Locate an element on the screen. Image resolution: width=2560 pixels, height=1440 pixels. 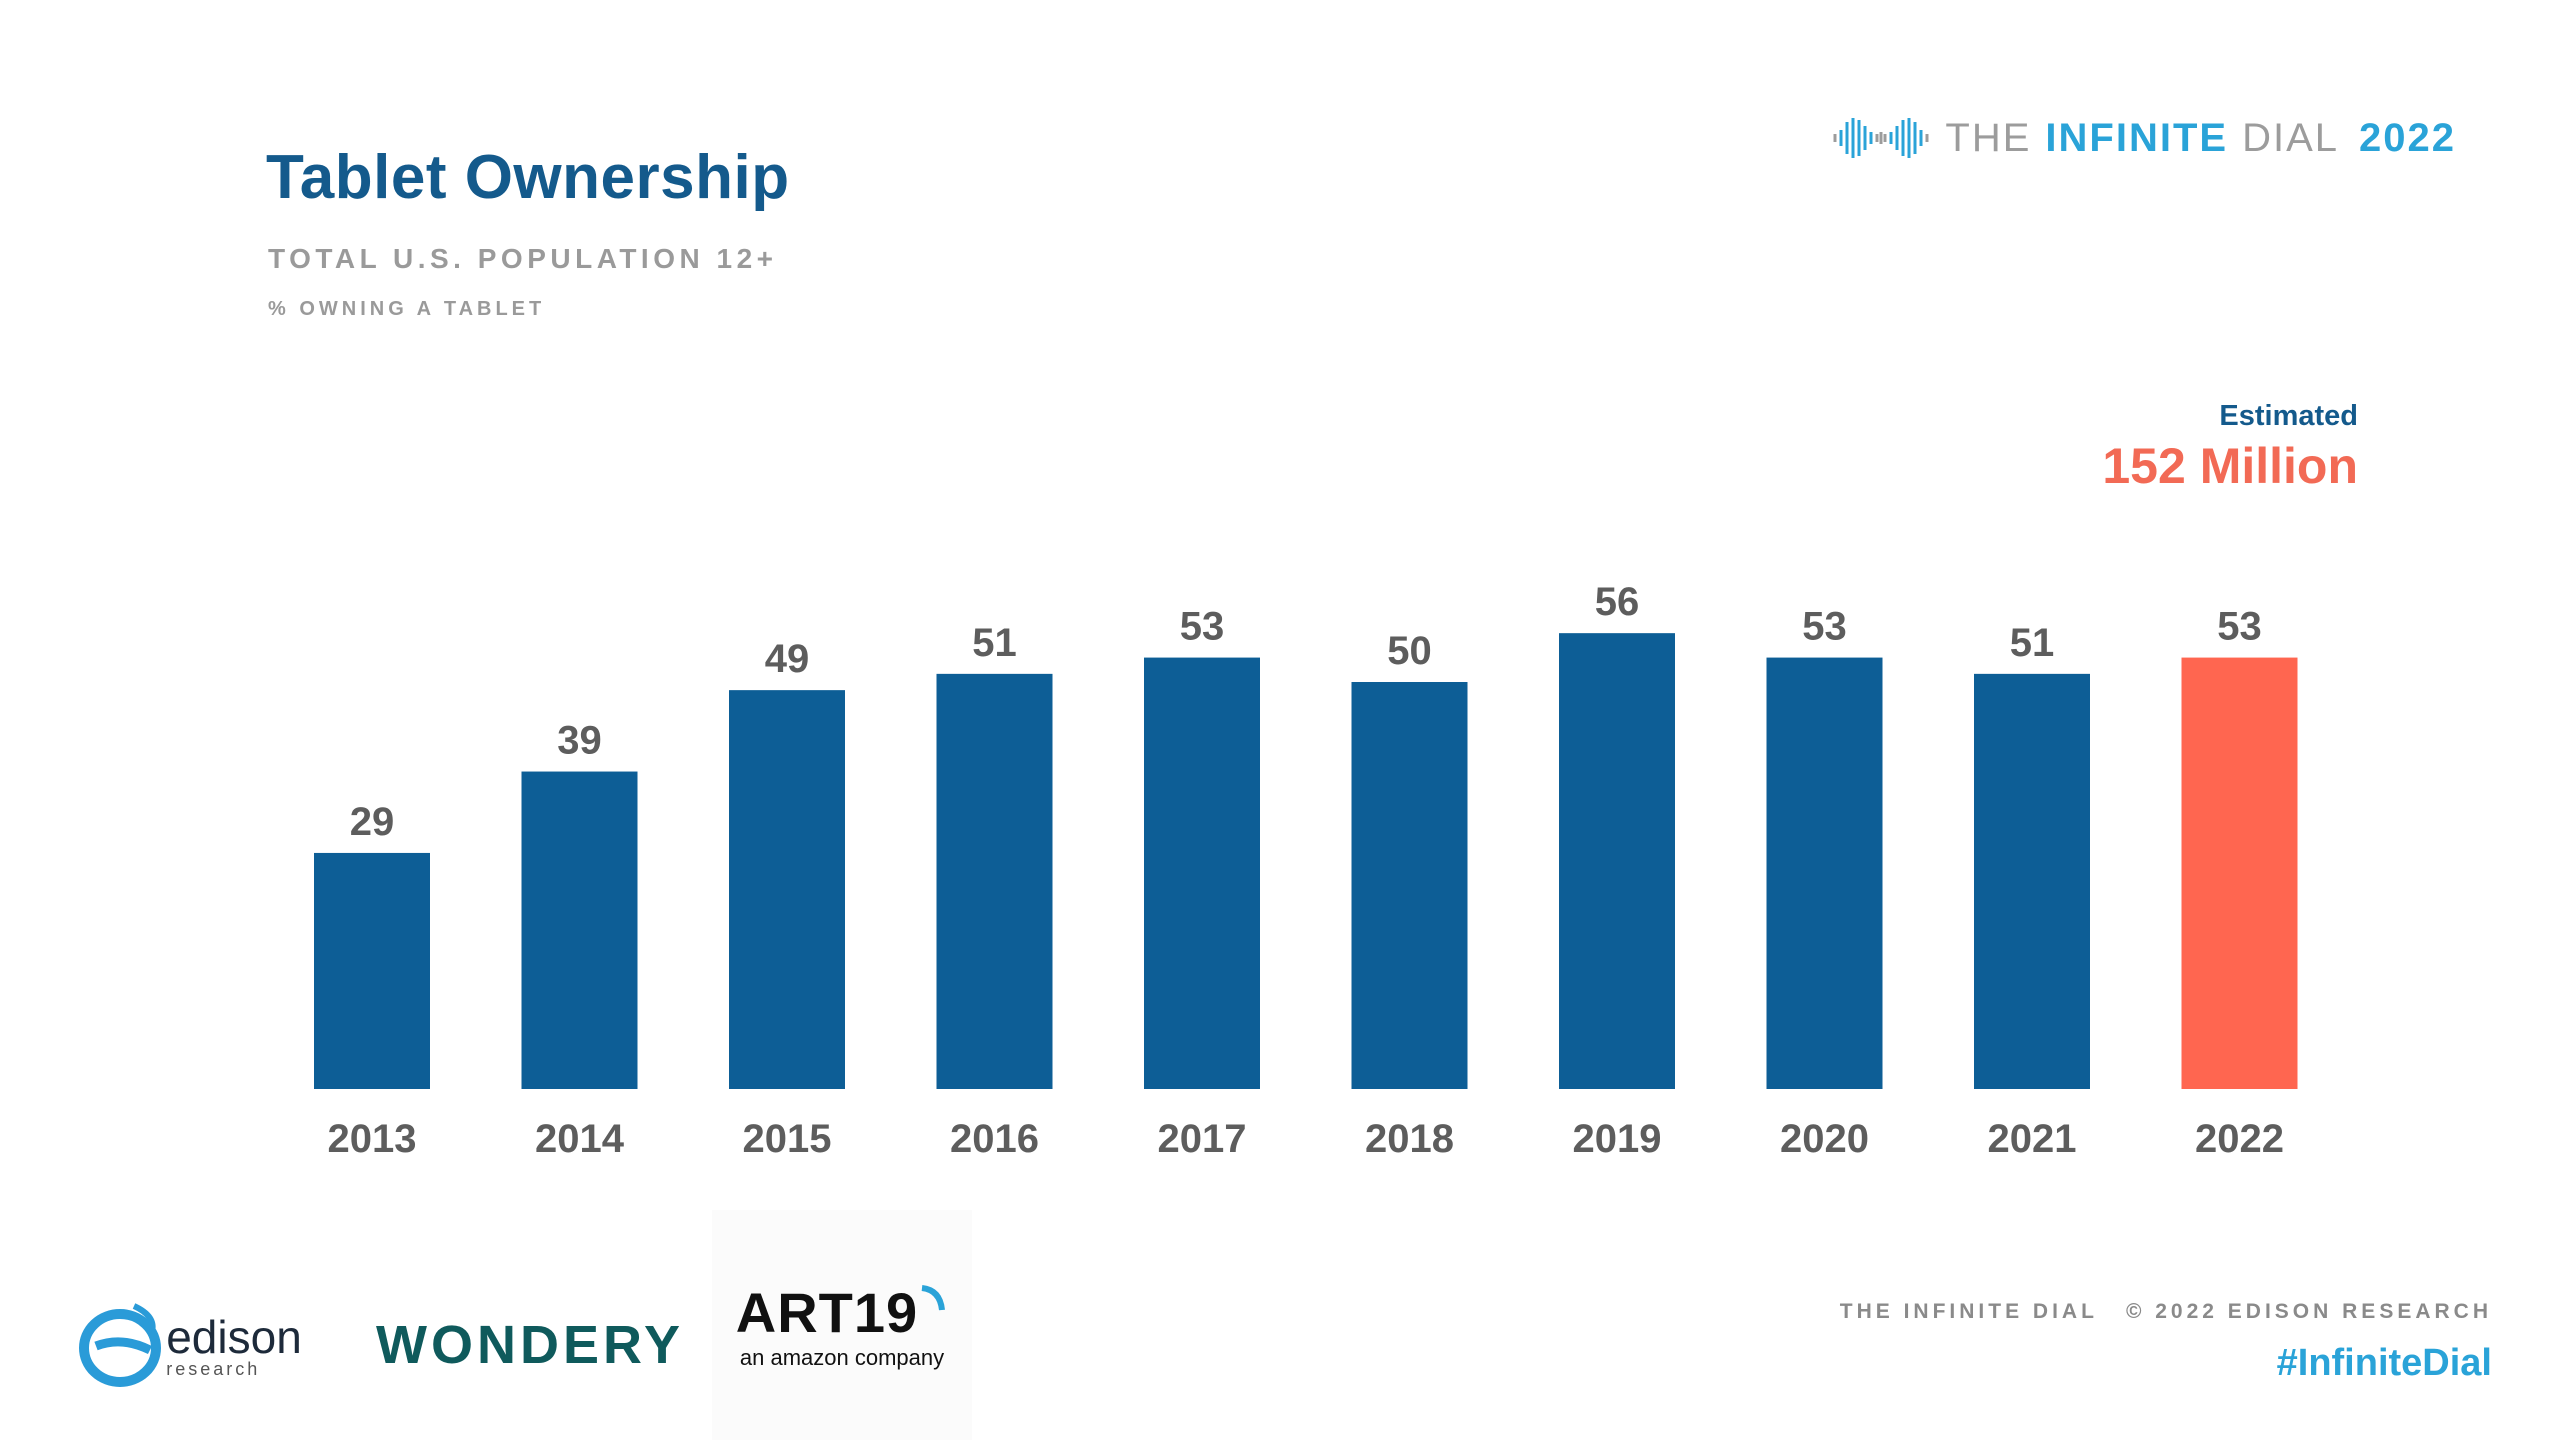
art19-wordmark: ART19 is located at coordinates (827, 1312).